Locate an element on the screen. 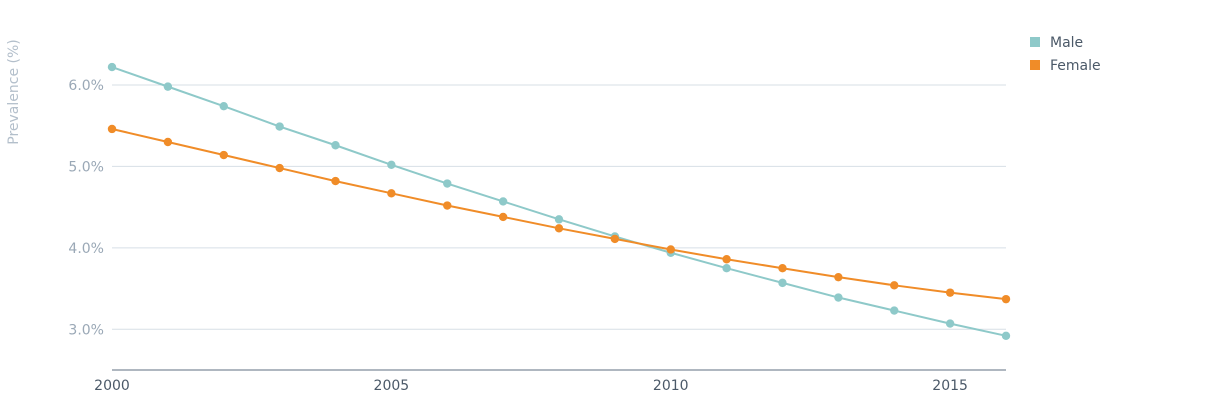  y-axis-label: Prevalence (%) is located at coordinates (14, 92).